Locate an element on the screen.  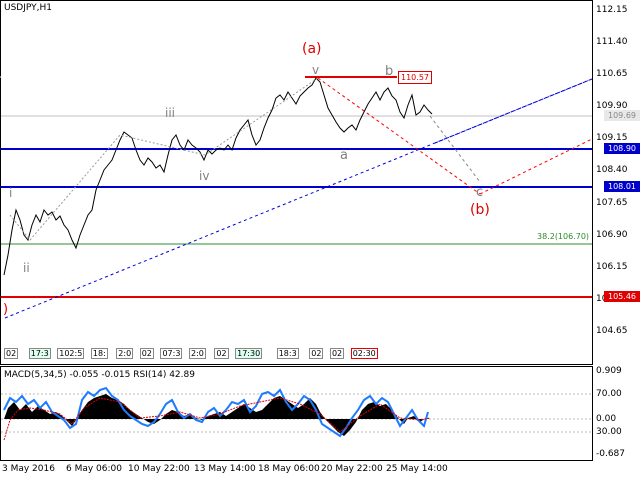
wave-label-v: v is located at coordinates (316, 70).